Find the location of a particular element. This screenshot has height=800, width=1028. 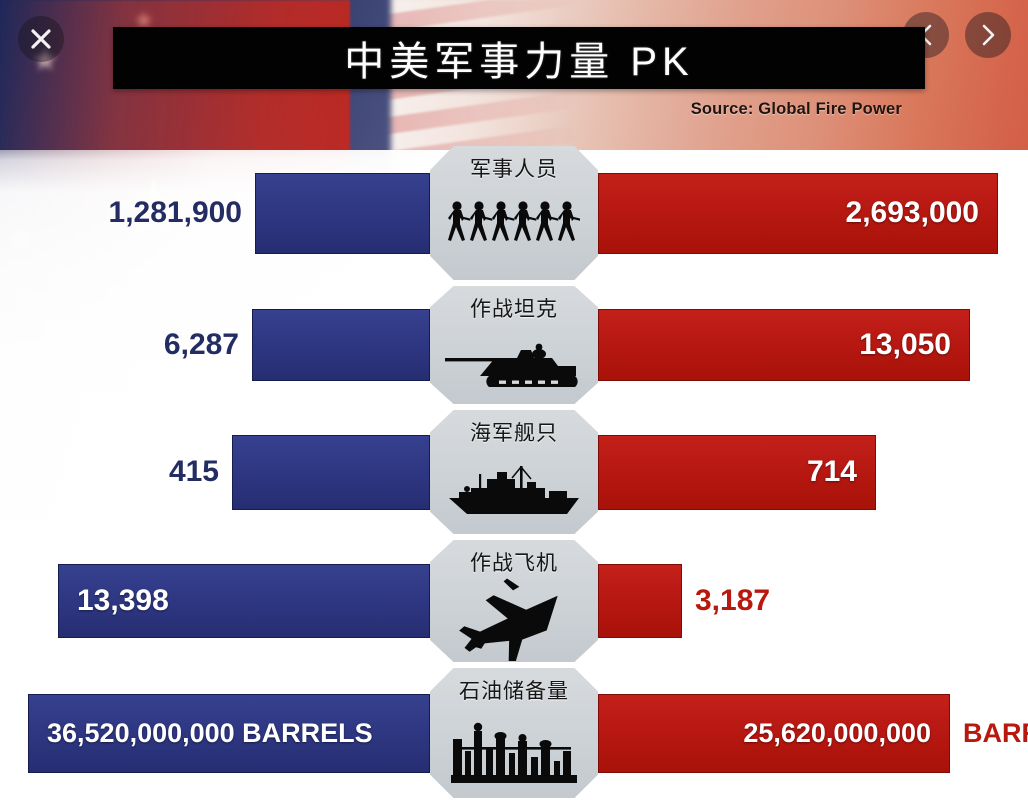

china-value-label: 13,050 is located at coordinates (905, 344).